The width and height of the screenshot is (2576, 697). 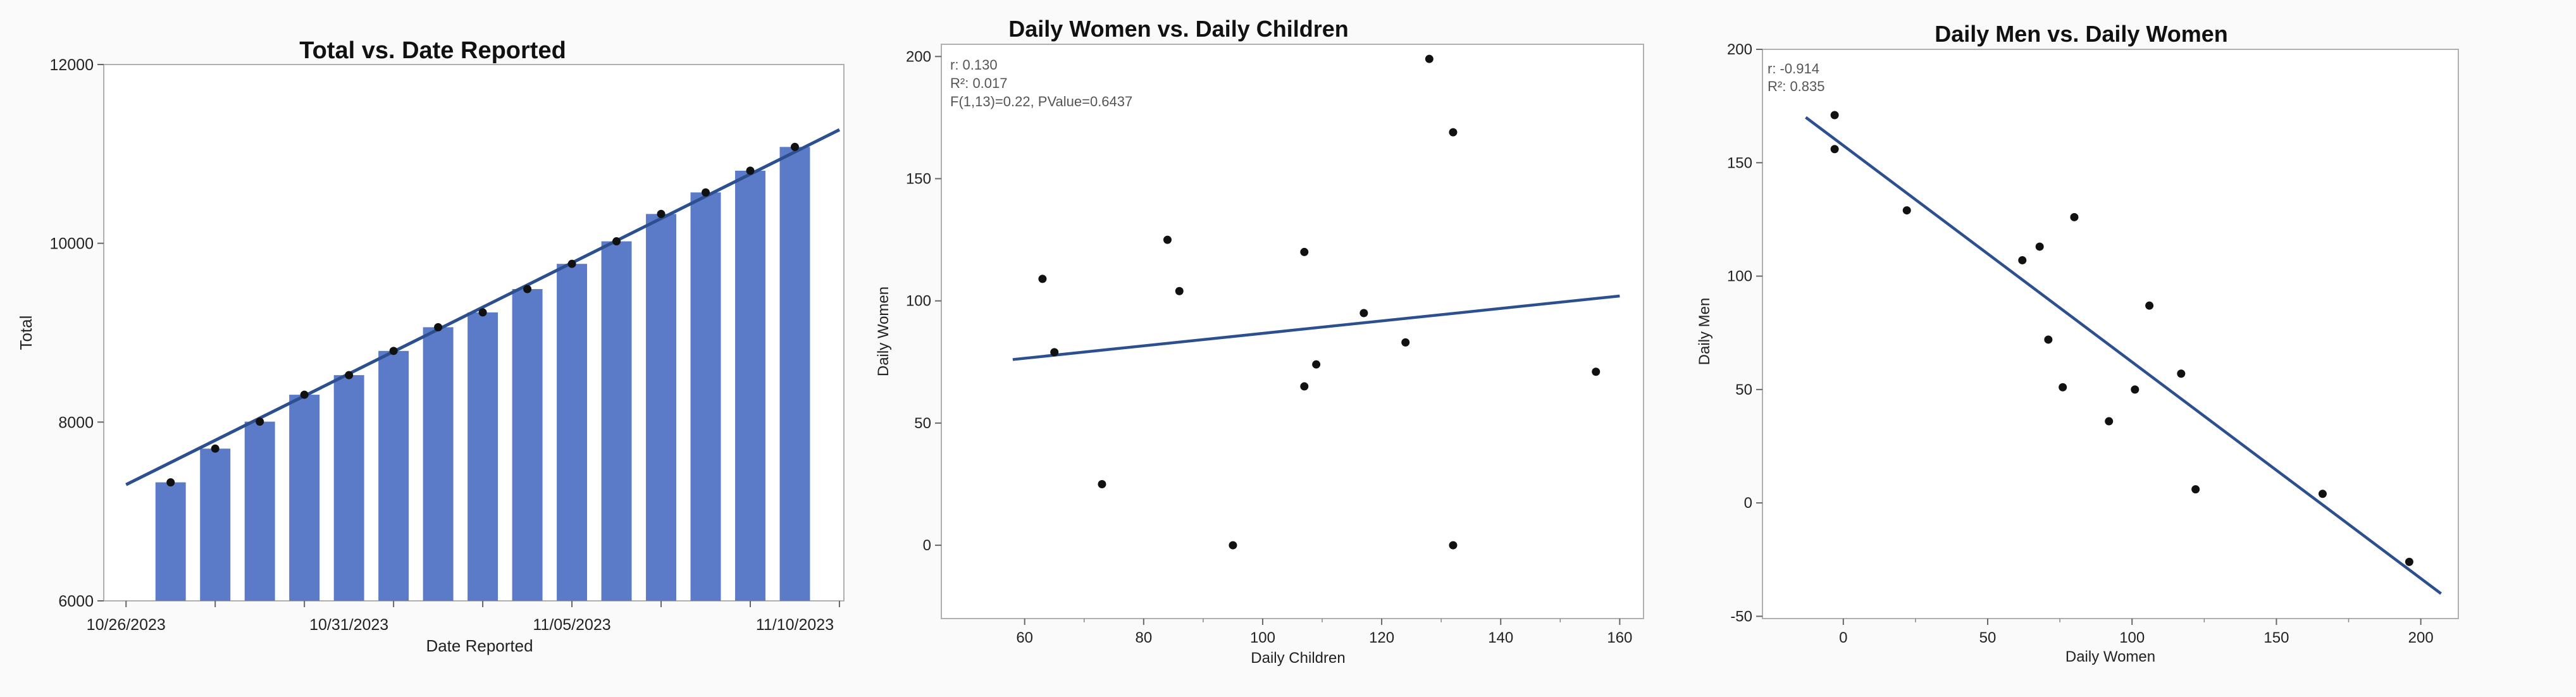 What do you see at coordinates (1143, 637) in the screenshot?
I see `x-tick-label: 80` at bounding box center [1143, 637].